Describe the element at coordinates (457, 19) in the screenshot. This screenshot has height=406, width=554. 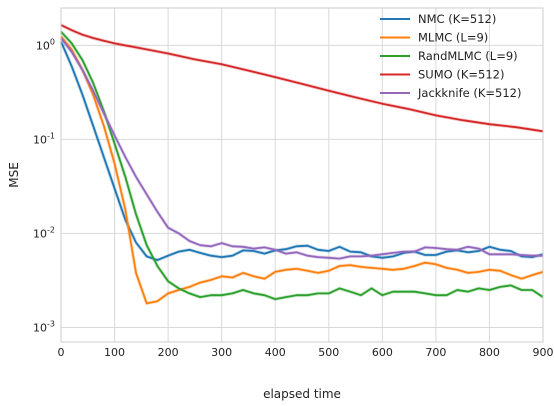
I see `legend-label: NMC (K=512)` at that location.